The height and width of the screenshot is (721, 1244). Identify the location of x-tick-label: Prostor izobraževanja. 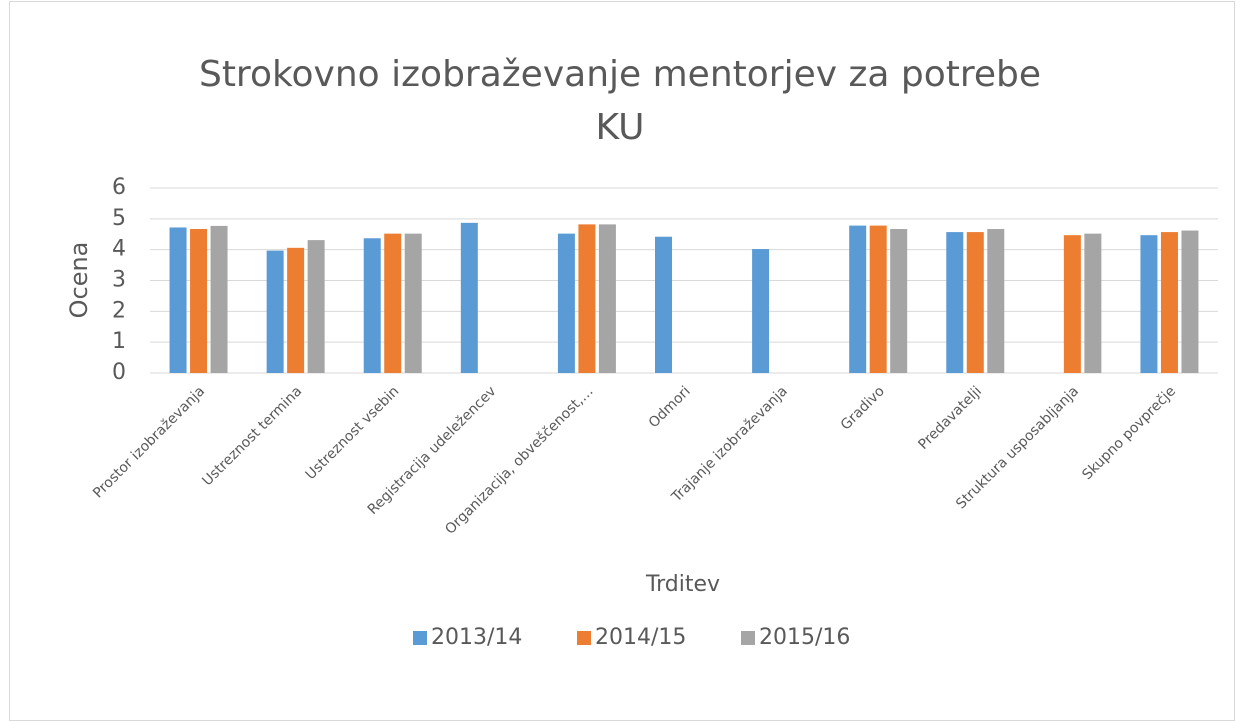
(149, 442).